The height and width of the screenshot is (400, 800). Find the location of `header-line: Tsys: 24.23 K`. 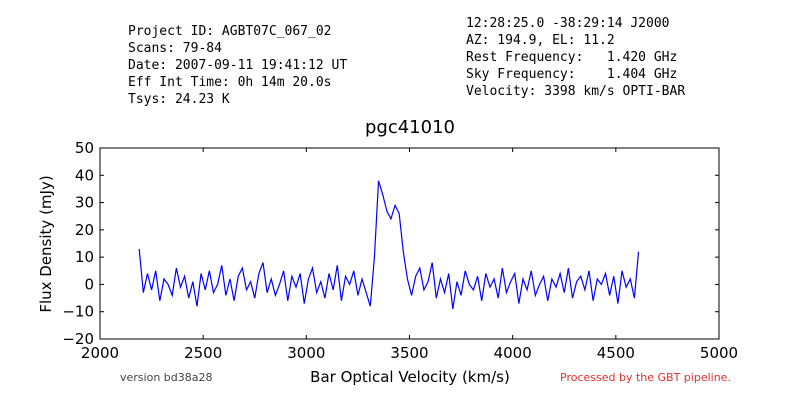

header-line: Tsys: 24.23 K is located at coordinates (179, 99).